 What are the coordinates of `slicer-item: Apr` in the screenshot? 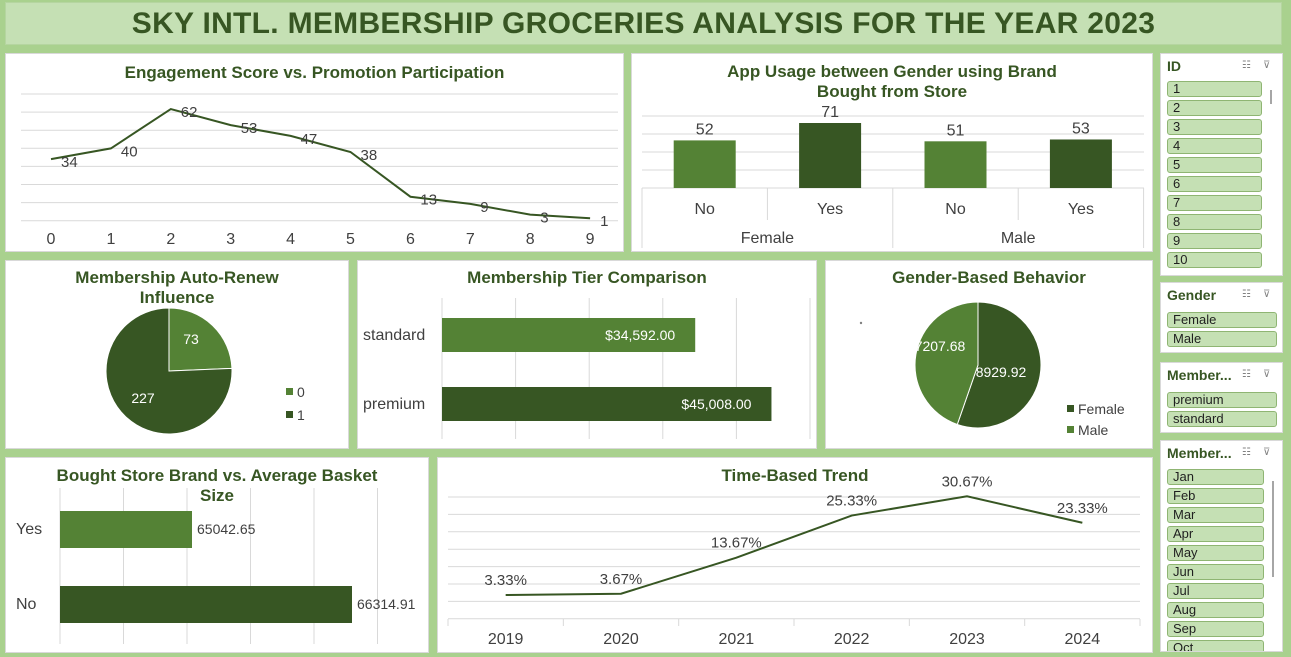 It's located at (1215, 534).